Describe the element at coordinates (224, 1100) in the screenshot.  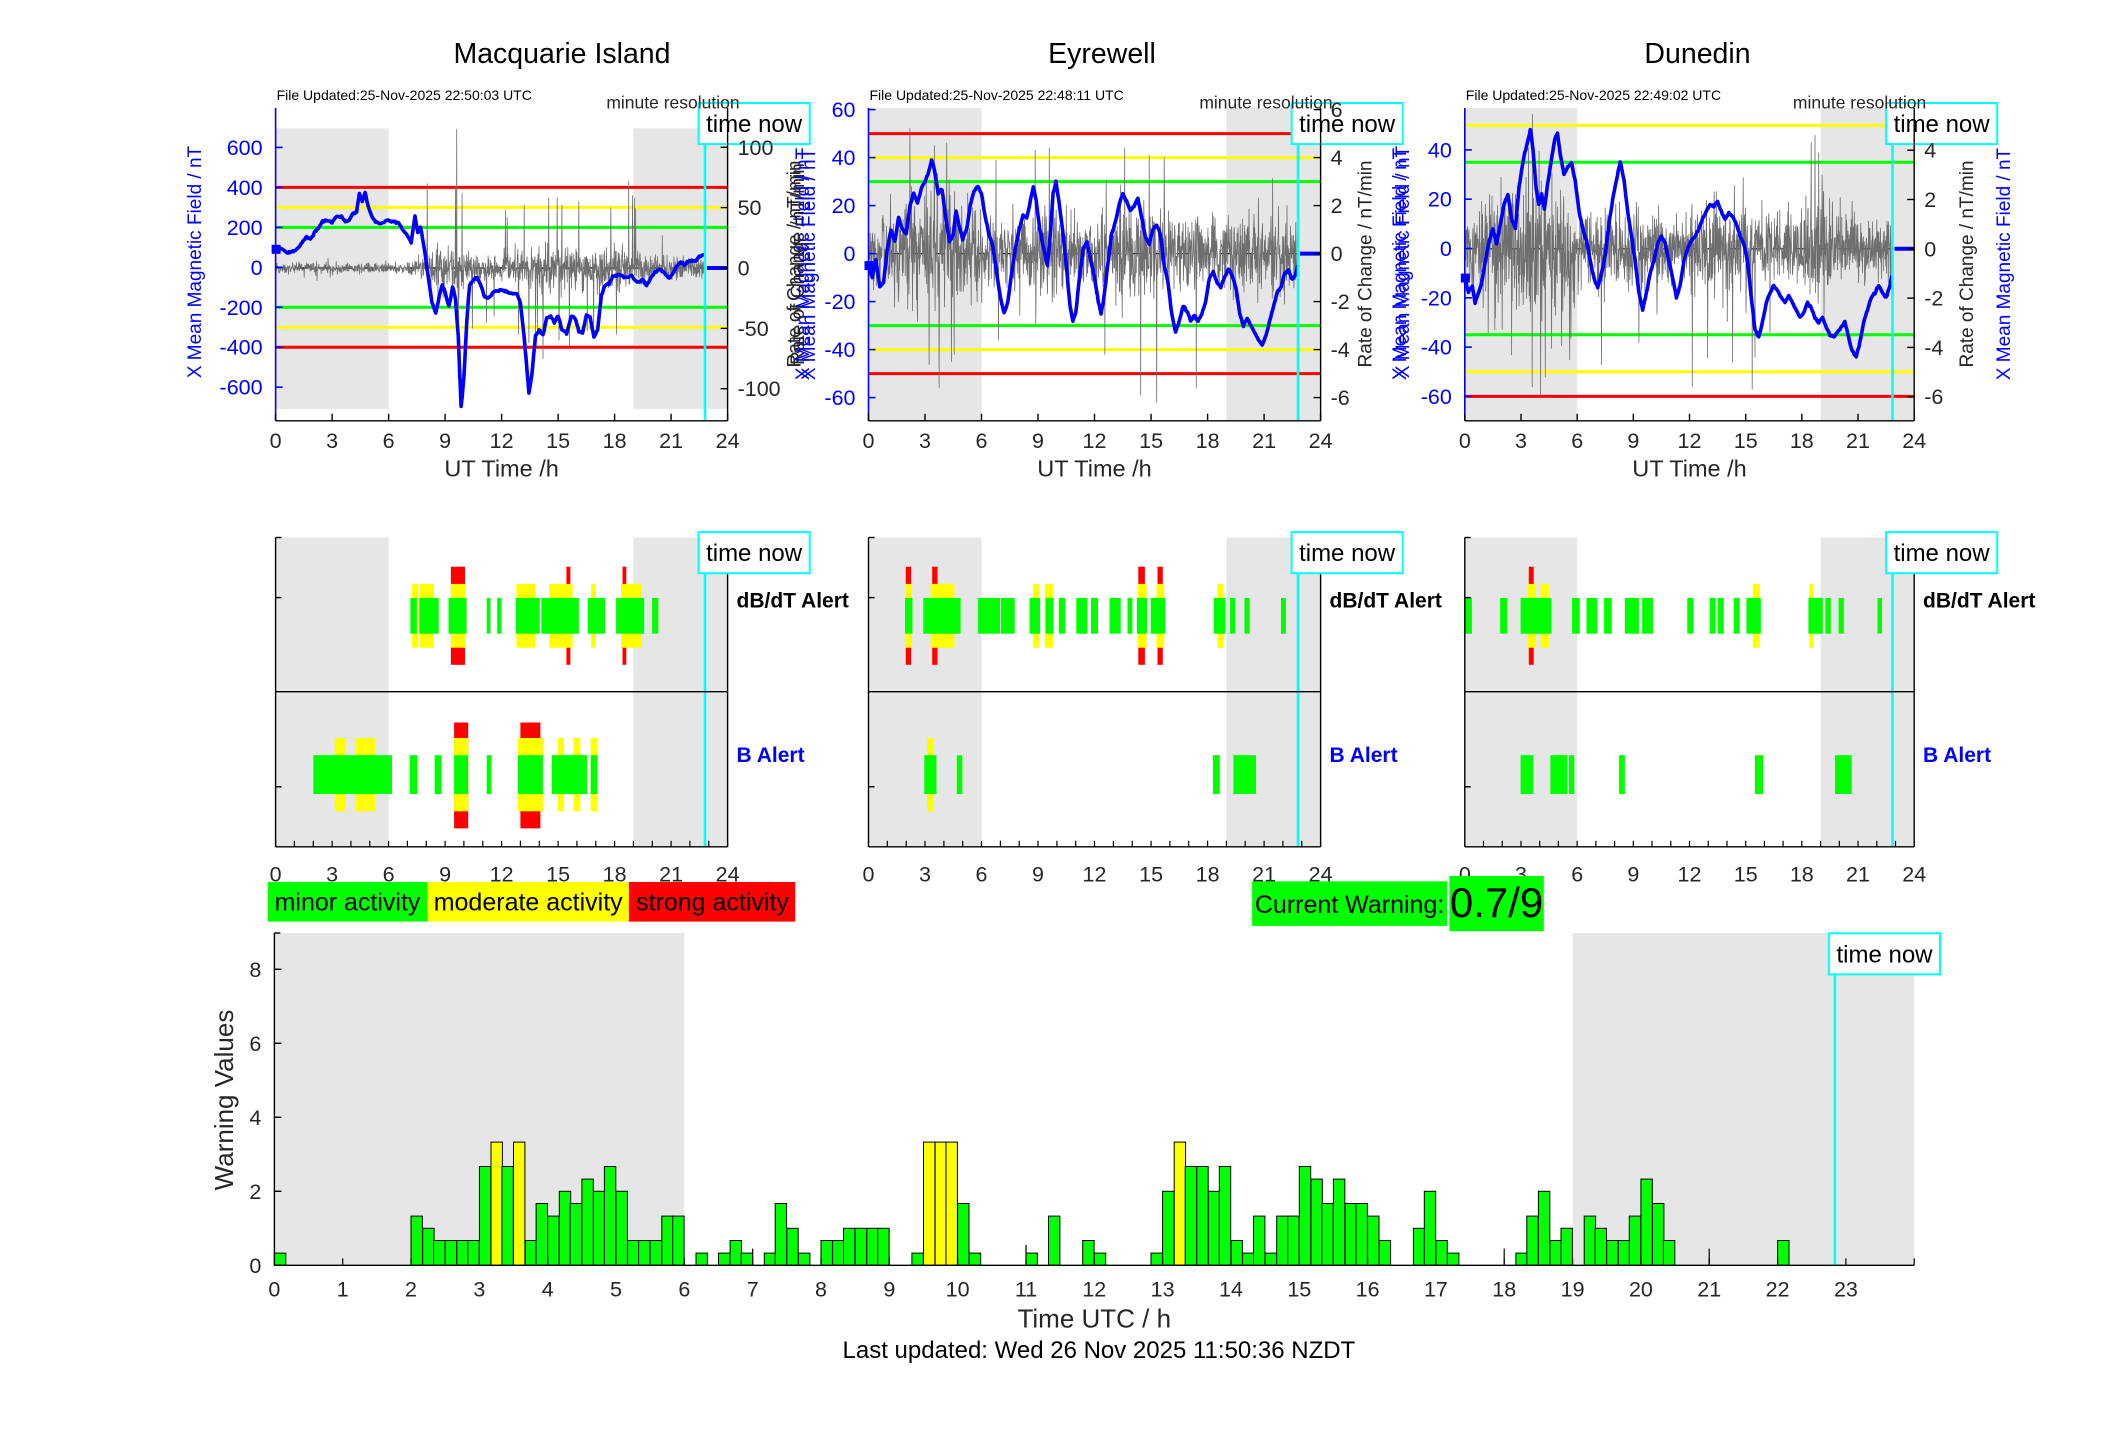
I see `svg-text: Warning Values` at that location.